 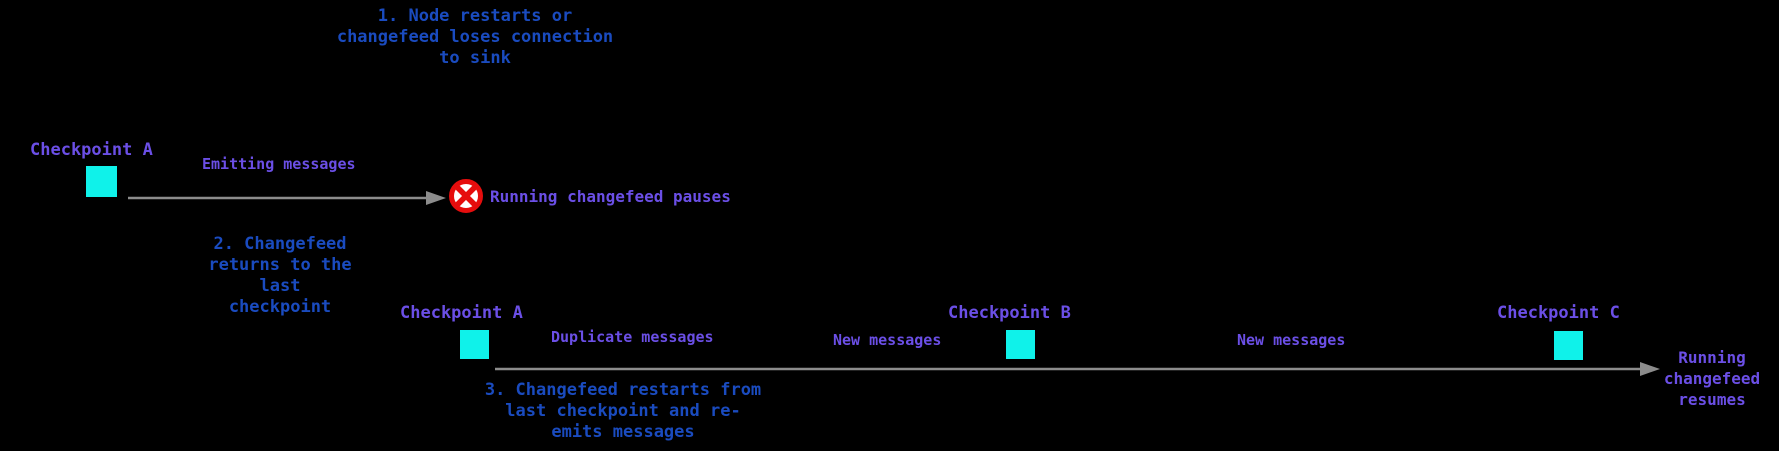 What do you see at coordinates (1291, 340) in the screenshot?
I see `new-messages-label-2: New messages` at bounding box center [1291, 340].